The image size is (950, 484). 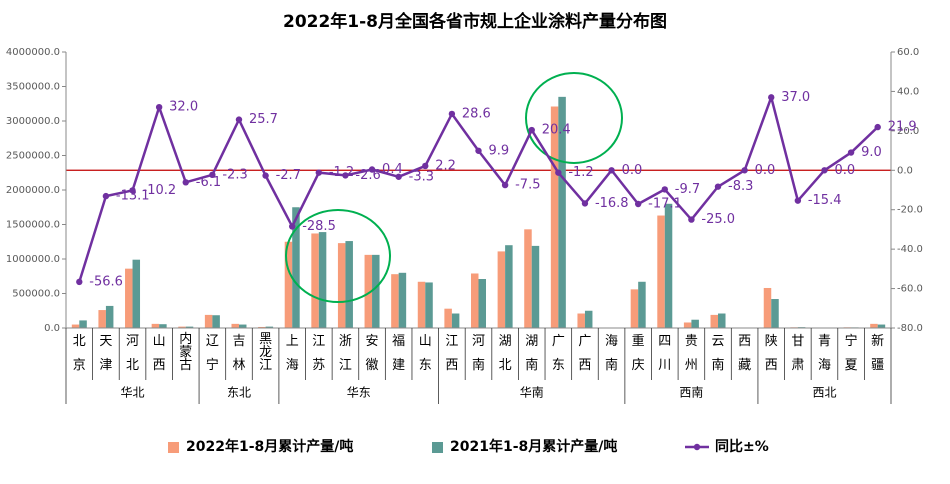 I want to click on y2-tick-label: -60.0, so click(x=910, y=289).